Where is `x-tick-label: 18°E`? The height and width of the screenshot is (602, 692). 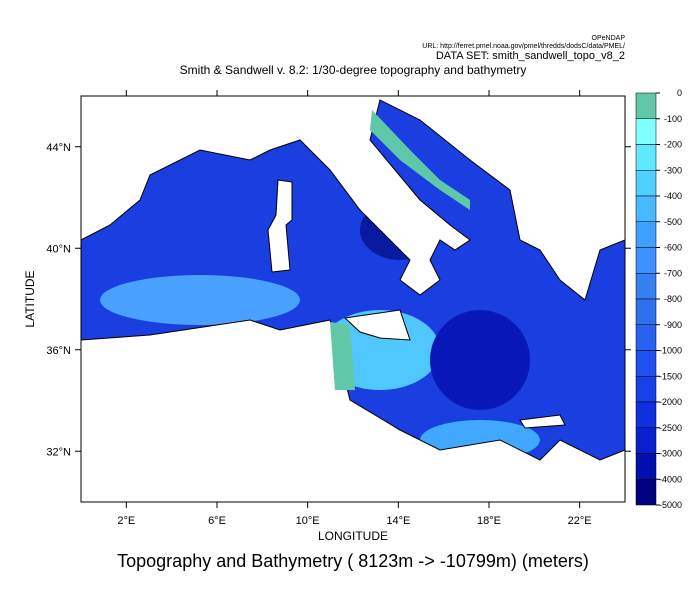 x-tick-label: 18°E is located at coordinates (489, 521).